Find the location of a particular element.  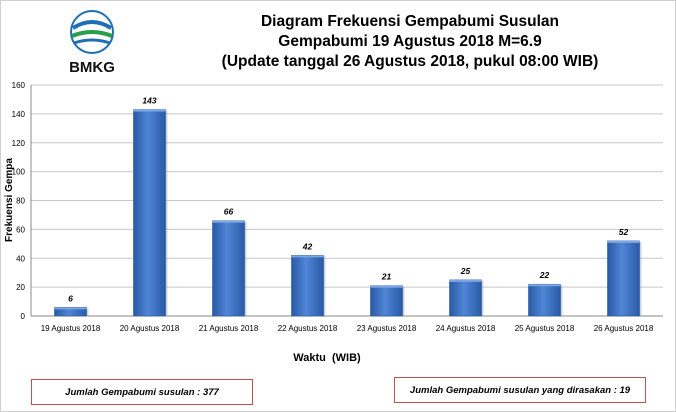

chart-title-line2: Gempabumi 19 Agustus 2018 M=6.9 is located at coordinates (410, 41).